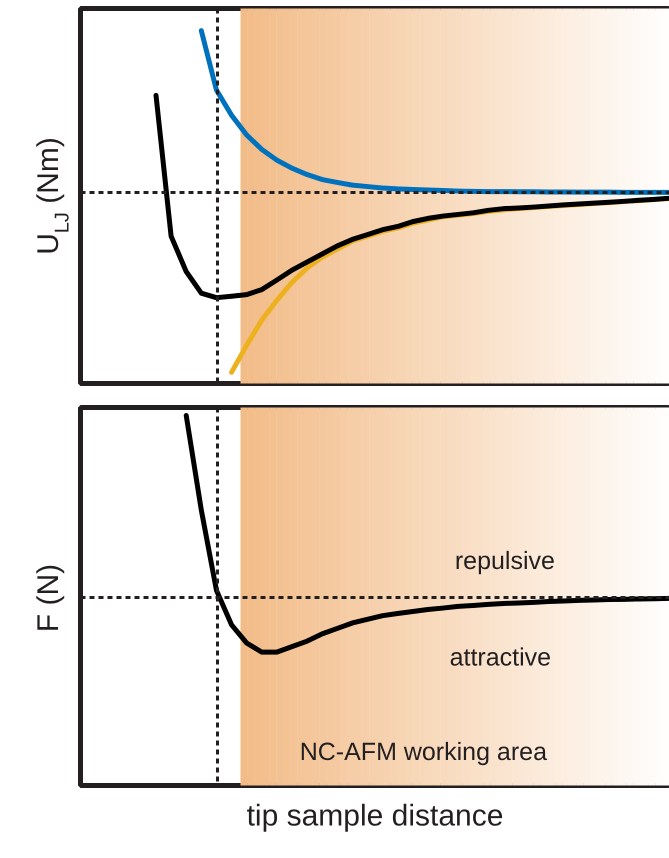  Describe the element at coordinates (504, 561) in the screenshot. I see `annotation: repulsive` at that location.